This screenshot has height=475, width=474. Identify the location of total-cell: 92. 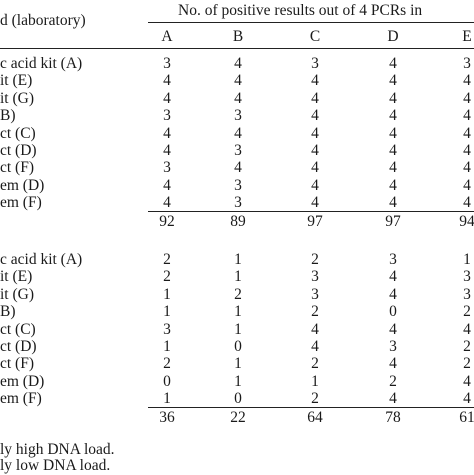
(167, 221).